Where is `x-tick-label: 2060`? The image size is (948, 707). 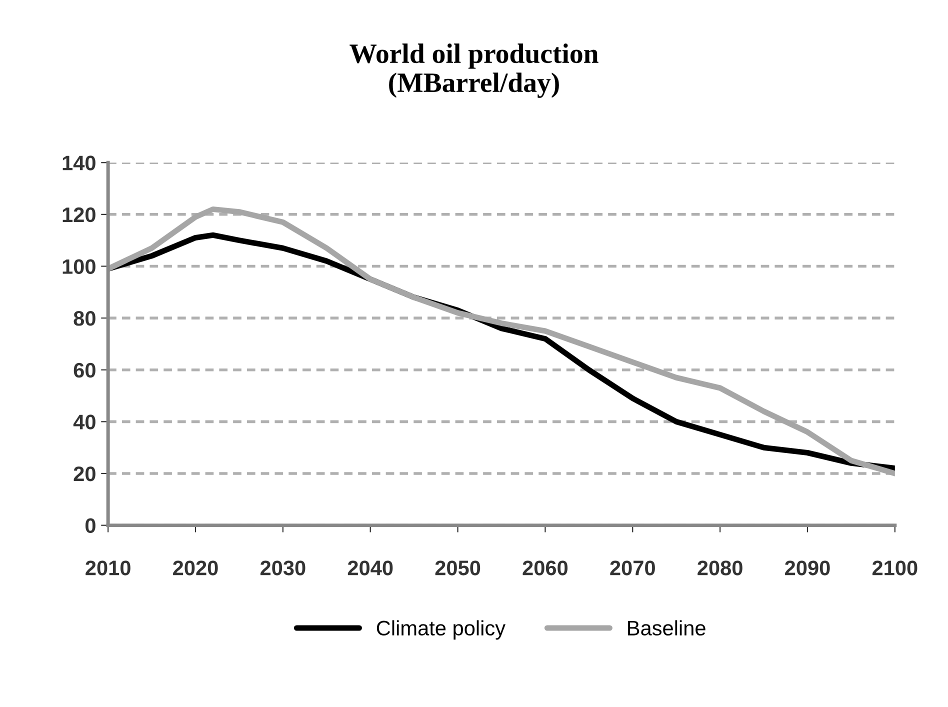
x-tick-label: 2060 is located at coordinates (545, 568).